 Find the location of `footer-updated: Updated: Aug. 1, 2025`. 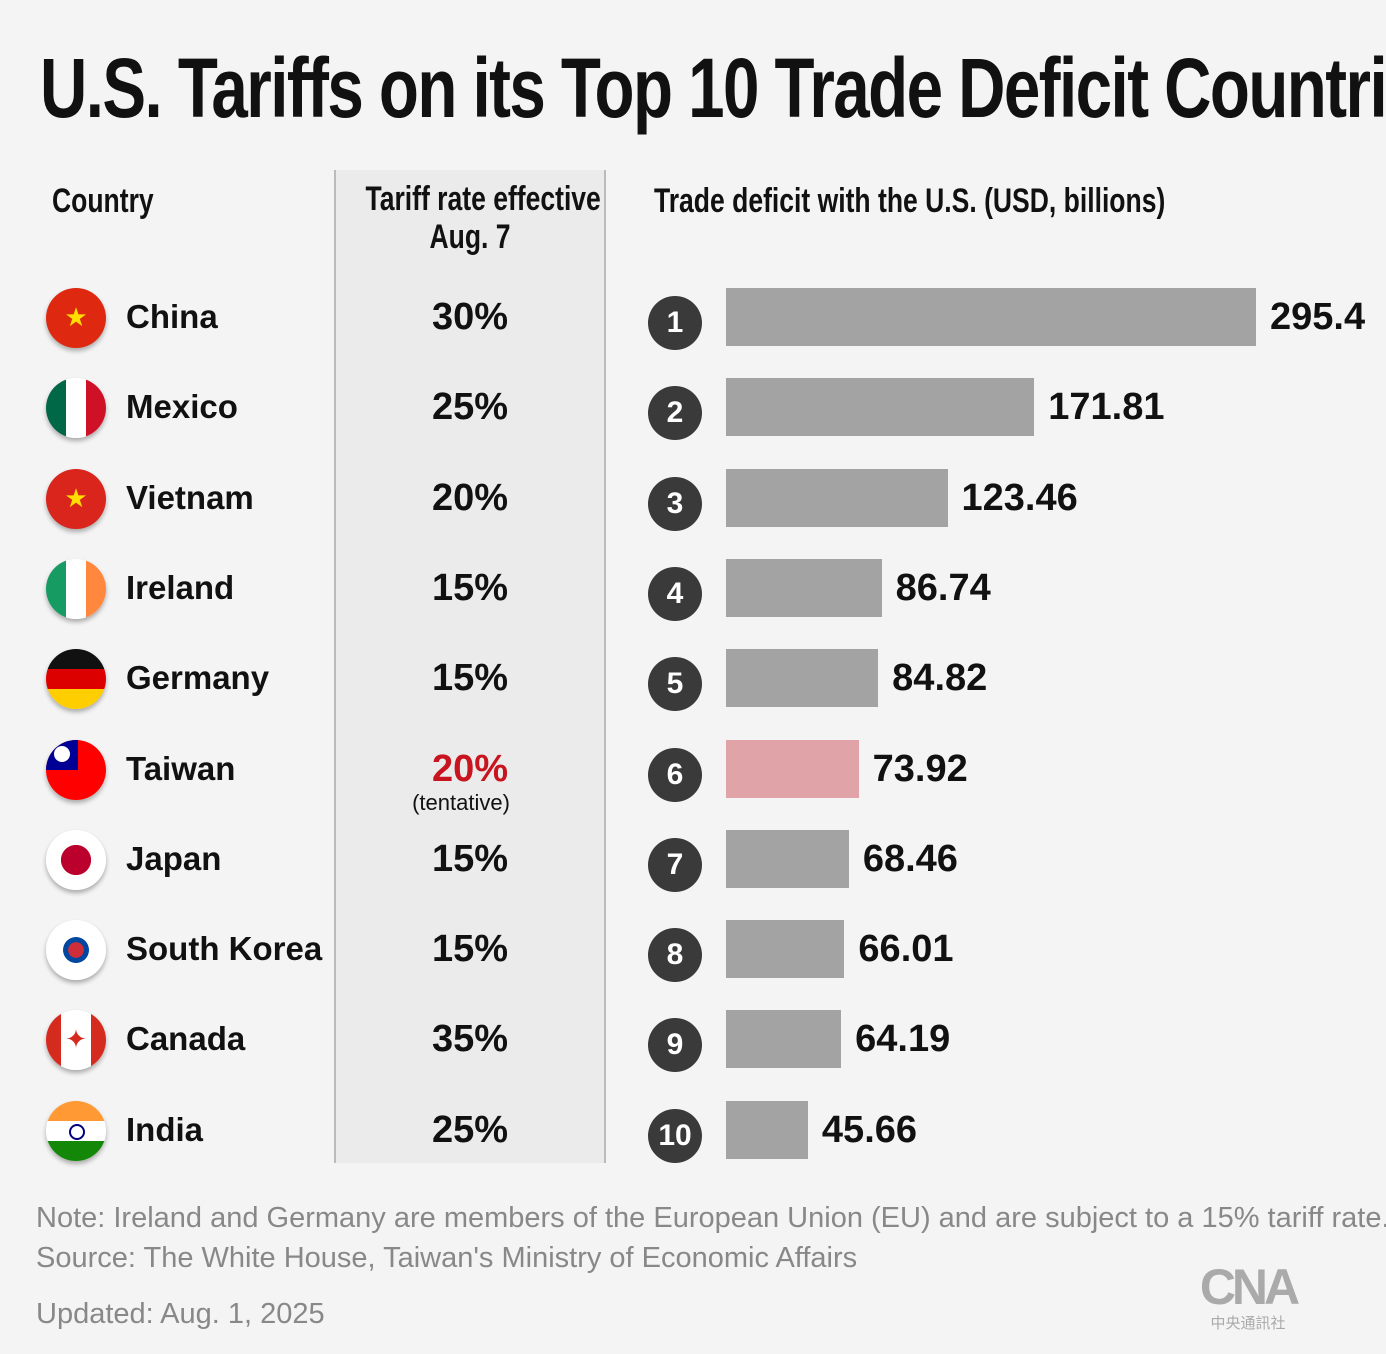

footer-updated: Updated: Aug. 1, 2025 is located at coordinates (180, 1314).